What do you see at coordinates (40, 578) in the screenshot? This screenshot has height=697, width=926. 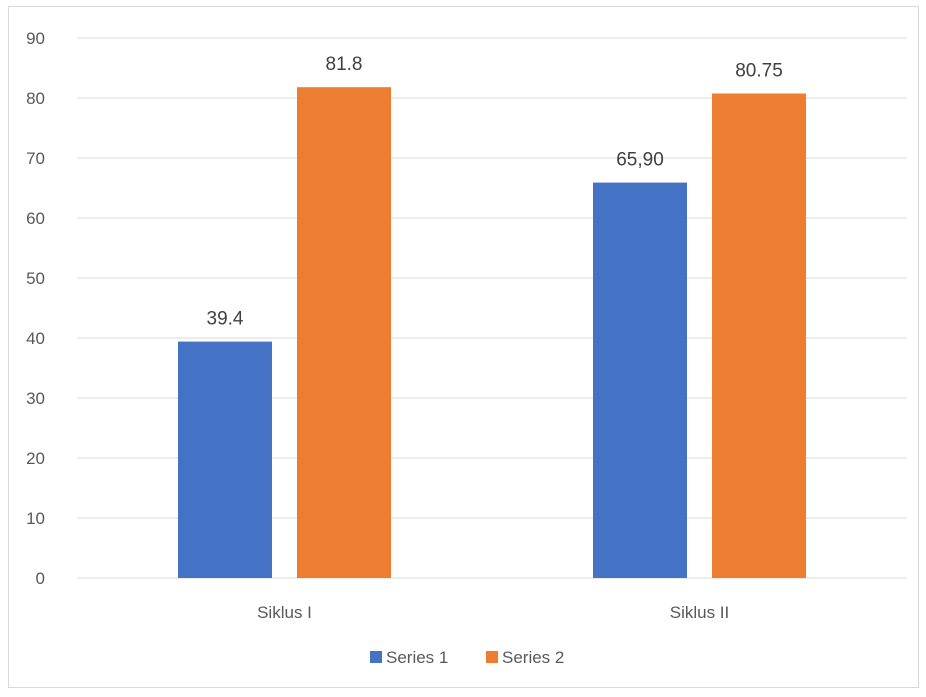 I see `y-tick-label: 0` at bounding box center [40, 578].